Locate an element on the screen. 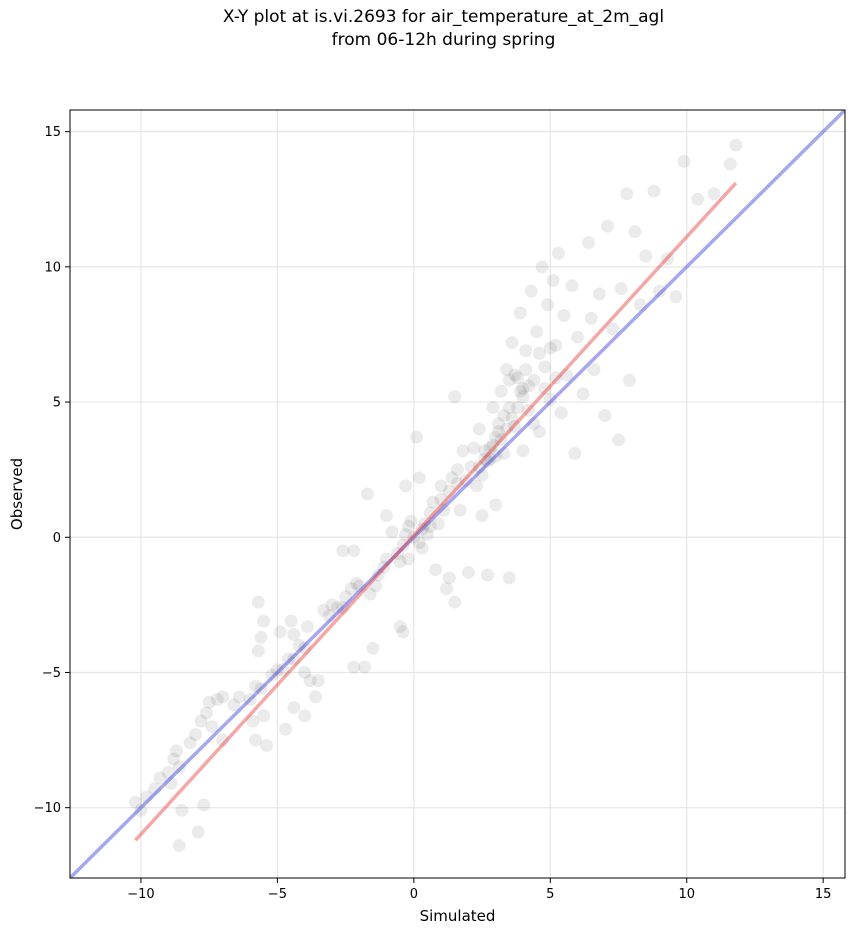 This screenshot has width=854, height=934. x-axis-ticks: −10 −5 0 5 10 15 is located at coordinates (479, 890).